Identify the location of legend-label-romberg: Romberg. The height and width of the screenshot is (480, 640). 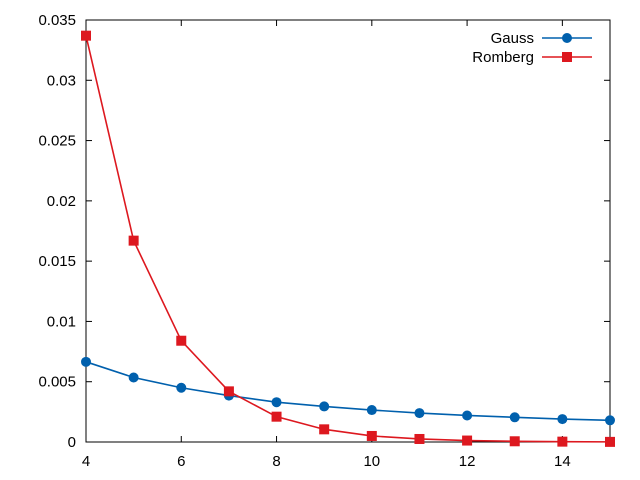
(503, 57).